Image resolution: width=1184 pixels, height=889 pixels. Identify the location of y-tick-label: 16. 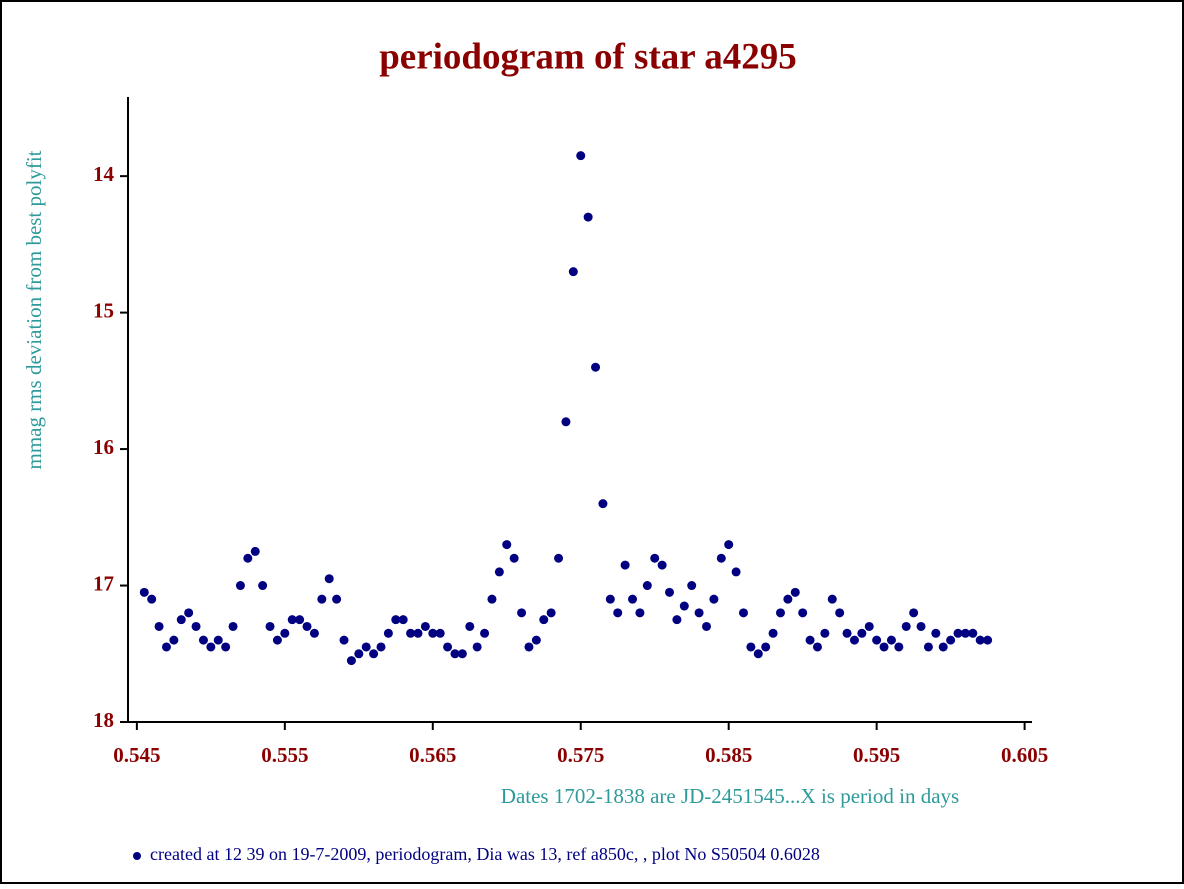
(103, 447).